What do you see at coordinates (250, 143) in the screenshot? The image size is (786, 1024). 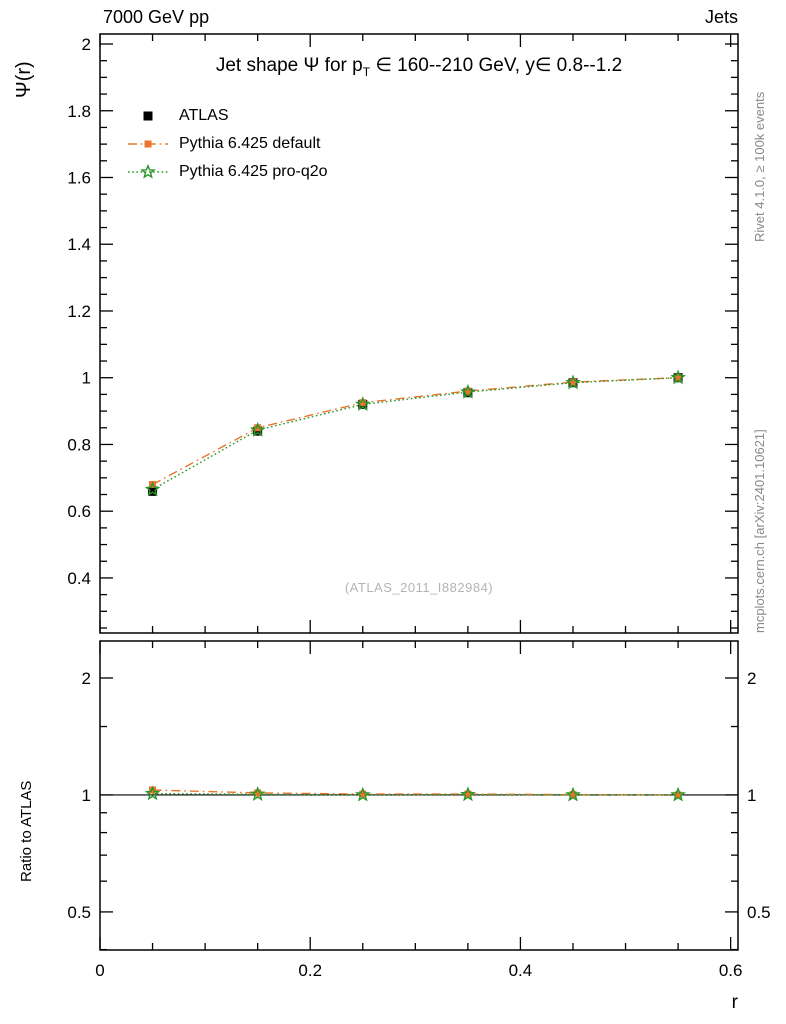 I see `legend-label-pythia-default: Pythia 6.425 default` at bounding box center [250, 143].